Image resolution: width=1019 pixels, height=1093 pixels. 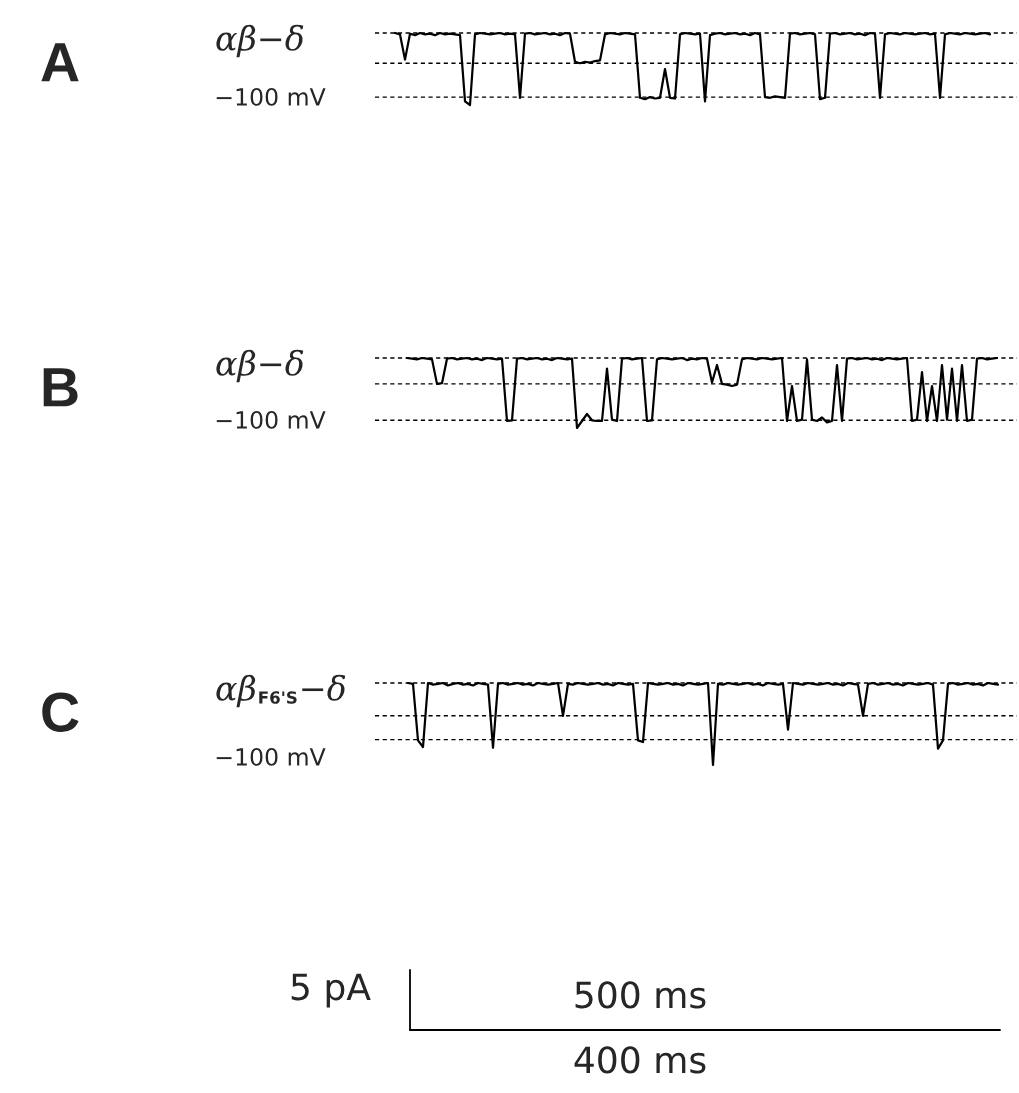 I want to click on text: 400 ms, so click(x=640, y=1060).